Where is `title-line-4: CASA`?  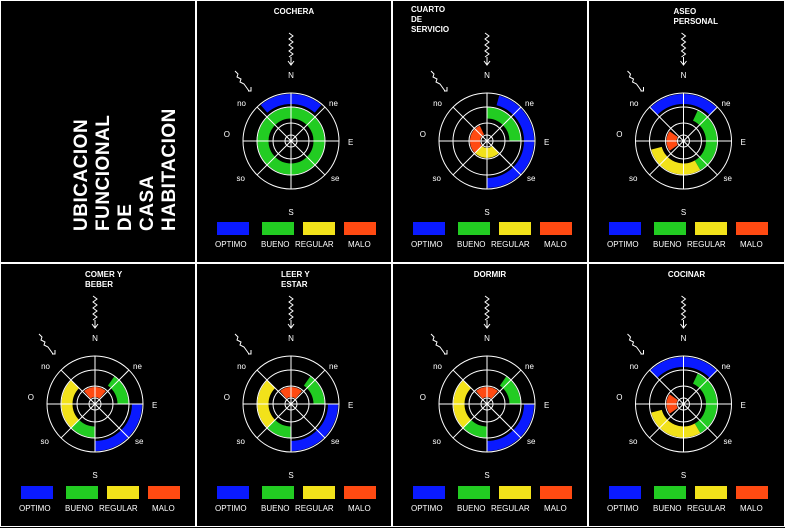 title-line-4: CASA is located at coordinates (147, 203).